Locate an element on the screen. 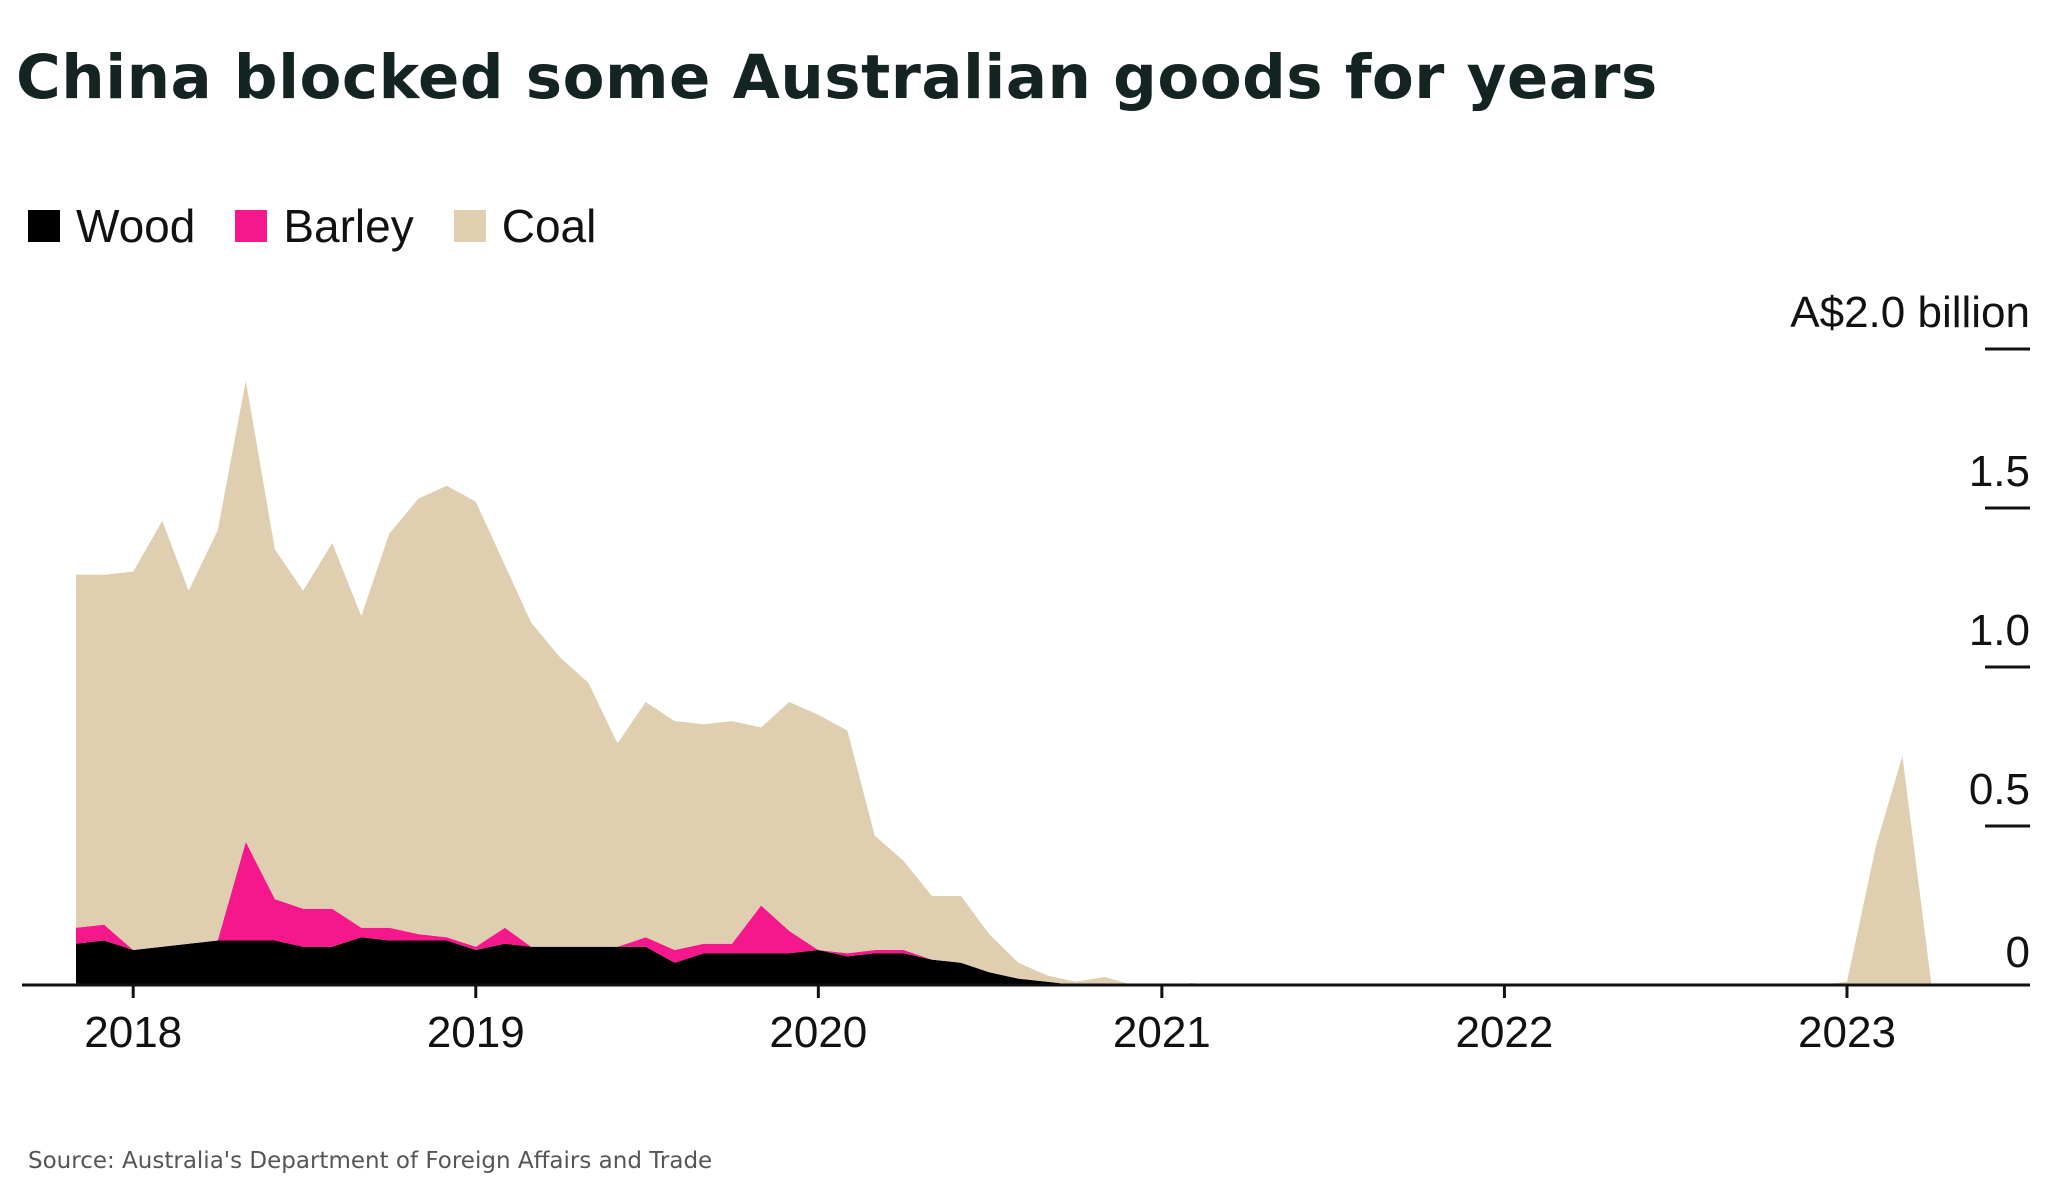 The height and width of the screenshot is (1198, 2048). legend-swatch-wood is located at coordinates (44, 226).